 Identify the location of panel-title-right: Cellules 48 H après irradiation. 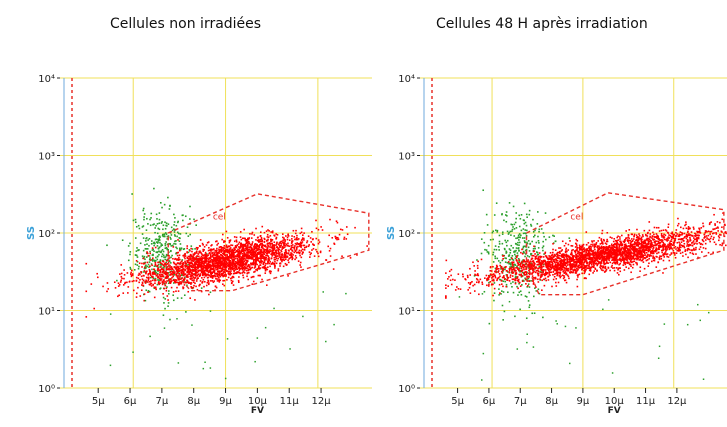
(542, 24).